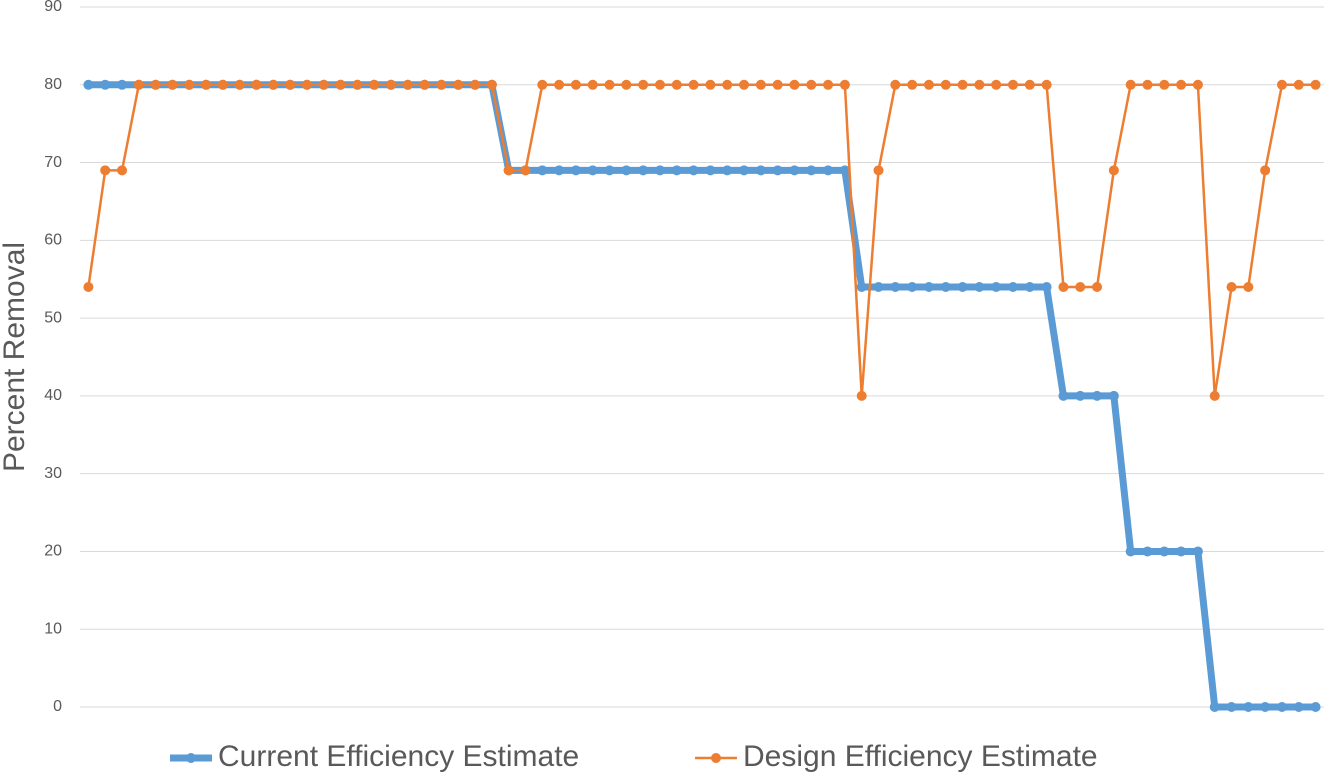  What do you see at coordinates (53, 7) in the screenshot?
I see `y-tick-label: 90` at bounding box center [53, 7].